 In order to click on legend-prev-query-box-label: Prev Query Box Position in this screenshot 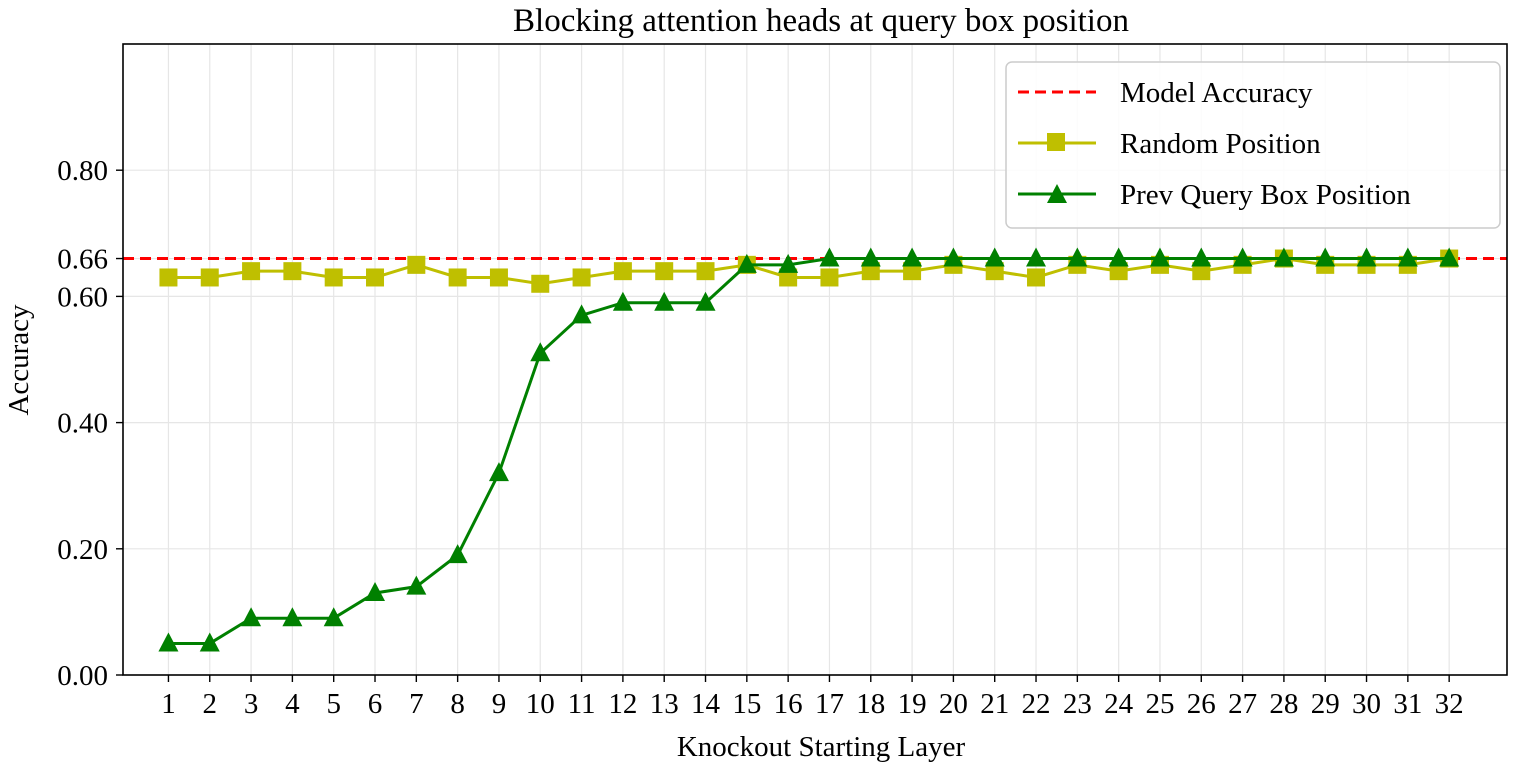, I will do `click(1265, 195)`.